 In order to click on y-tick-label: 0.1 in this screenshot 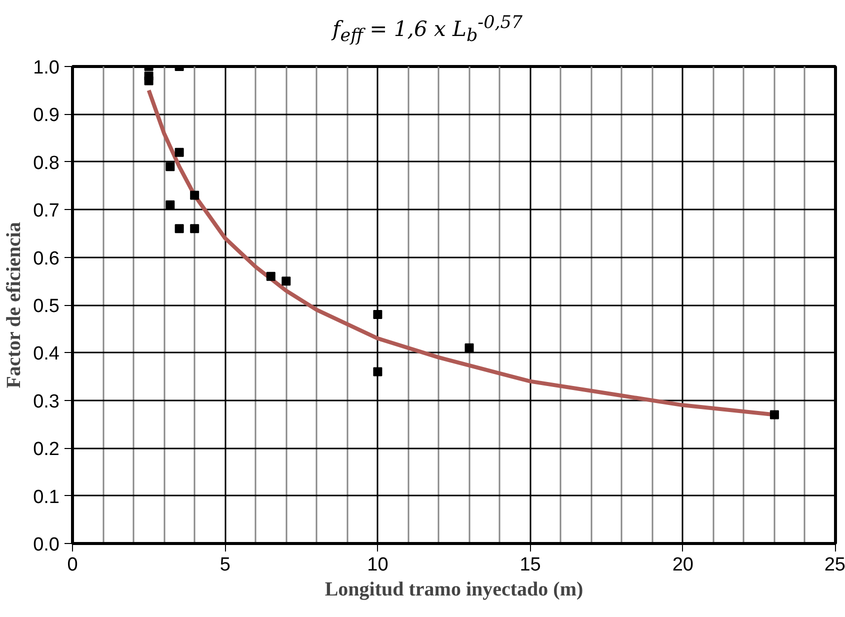, I will do `click(46, 497)`.